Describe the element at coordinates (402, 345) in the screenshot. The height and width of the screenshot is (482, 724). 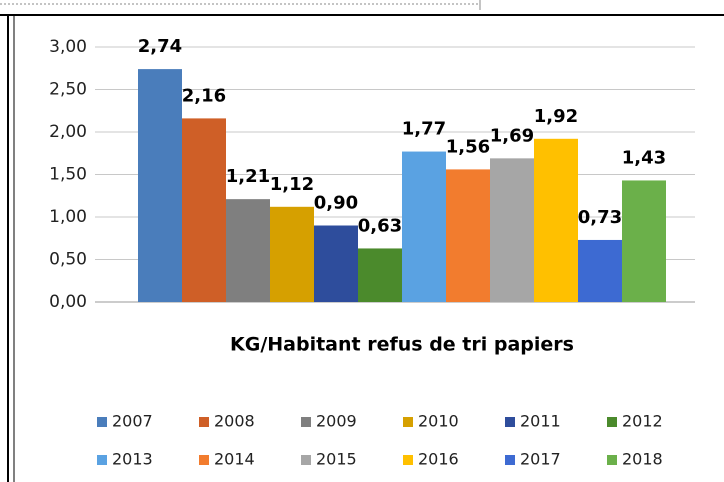
I see `x-axis-label: KG/Habitant refus de tri papiers` at that location.